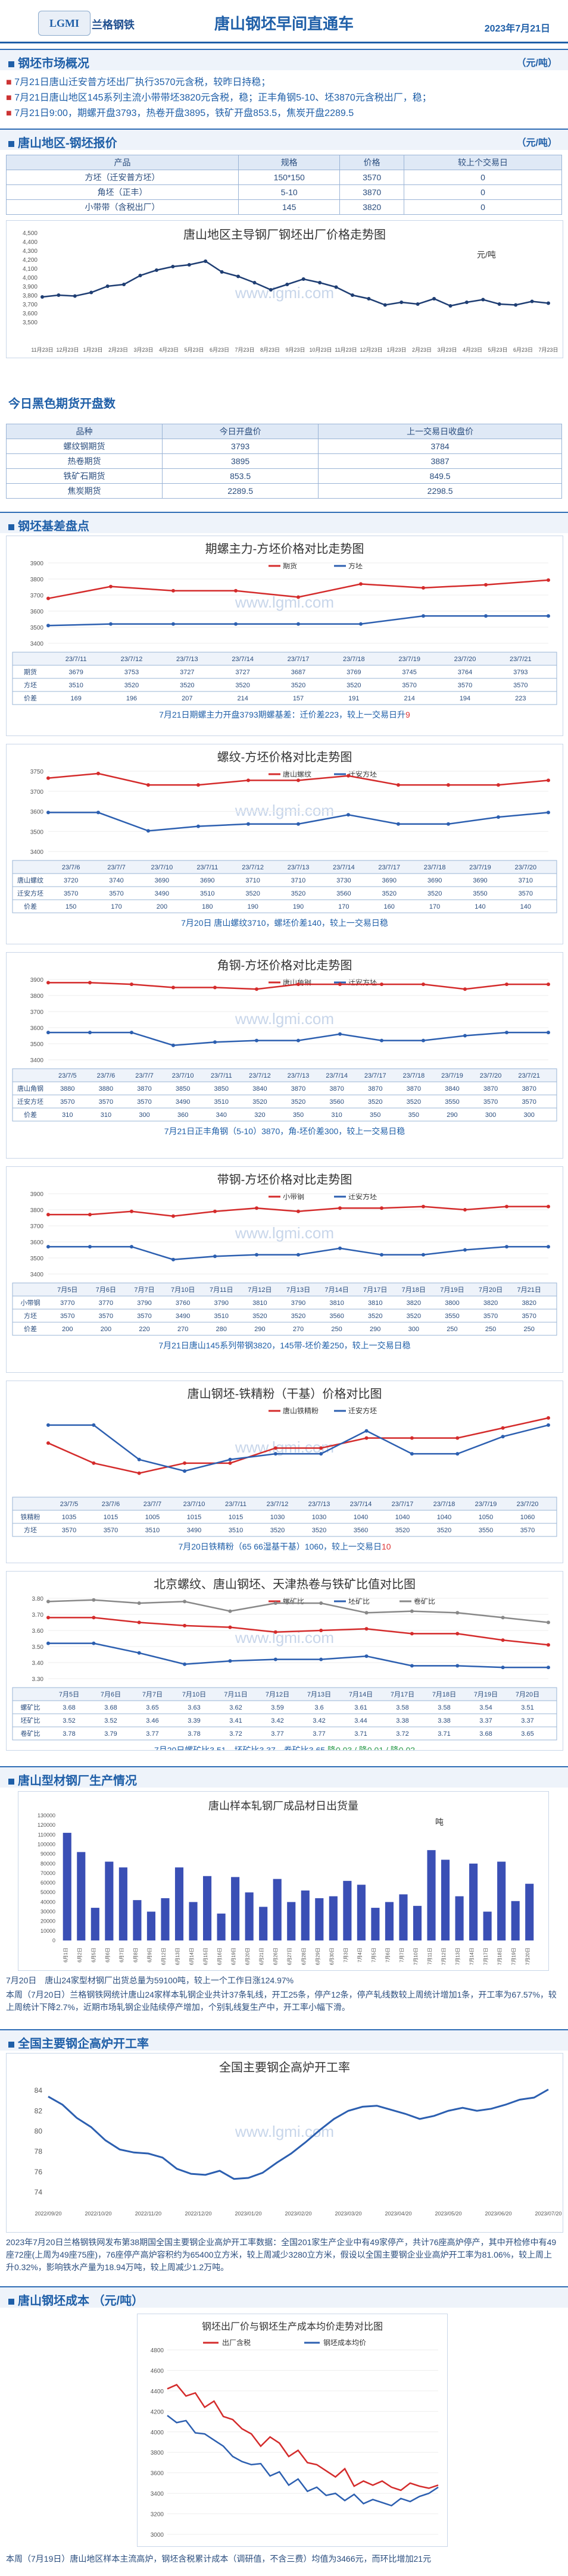 The width and height of the screenshot is (568, 2576). What do you see at coordinates (222, 1075) in the screenshot?
I see `table-header-cell: 23/7/11` at bounding box center [222, 1075].